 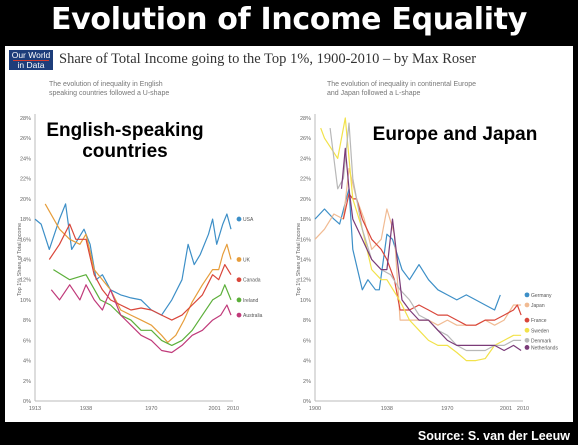 I want to click on overlay-title: English-speaking, so click(x=124, y=130).